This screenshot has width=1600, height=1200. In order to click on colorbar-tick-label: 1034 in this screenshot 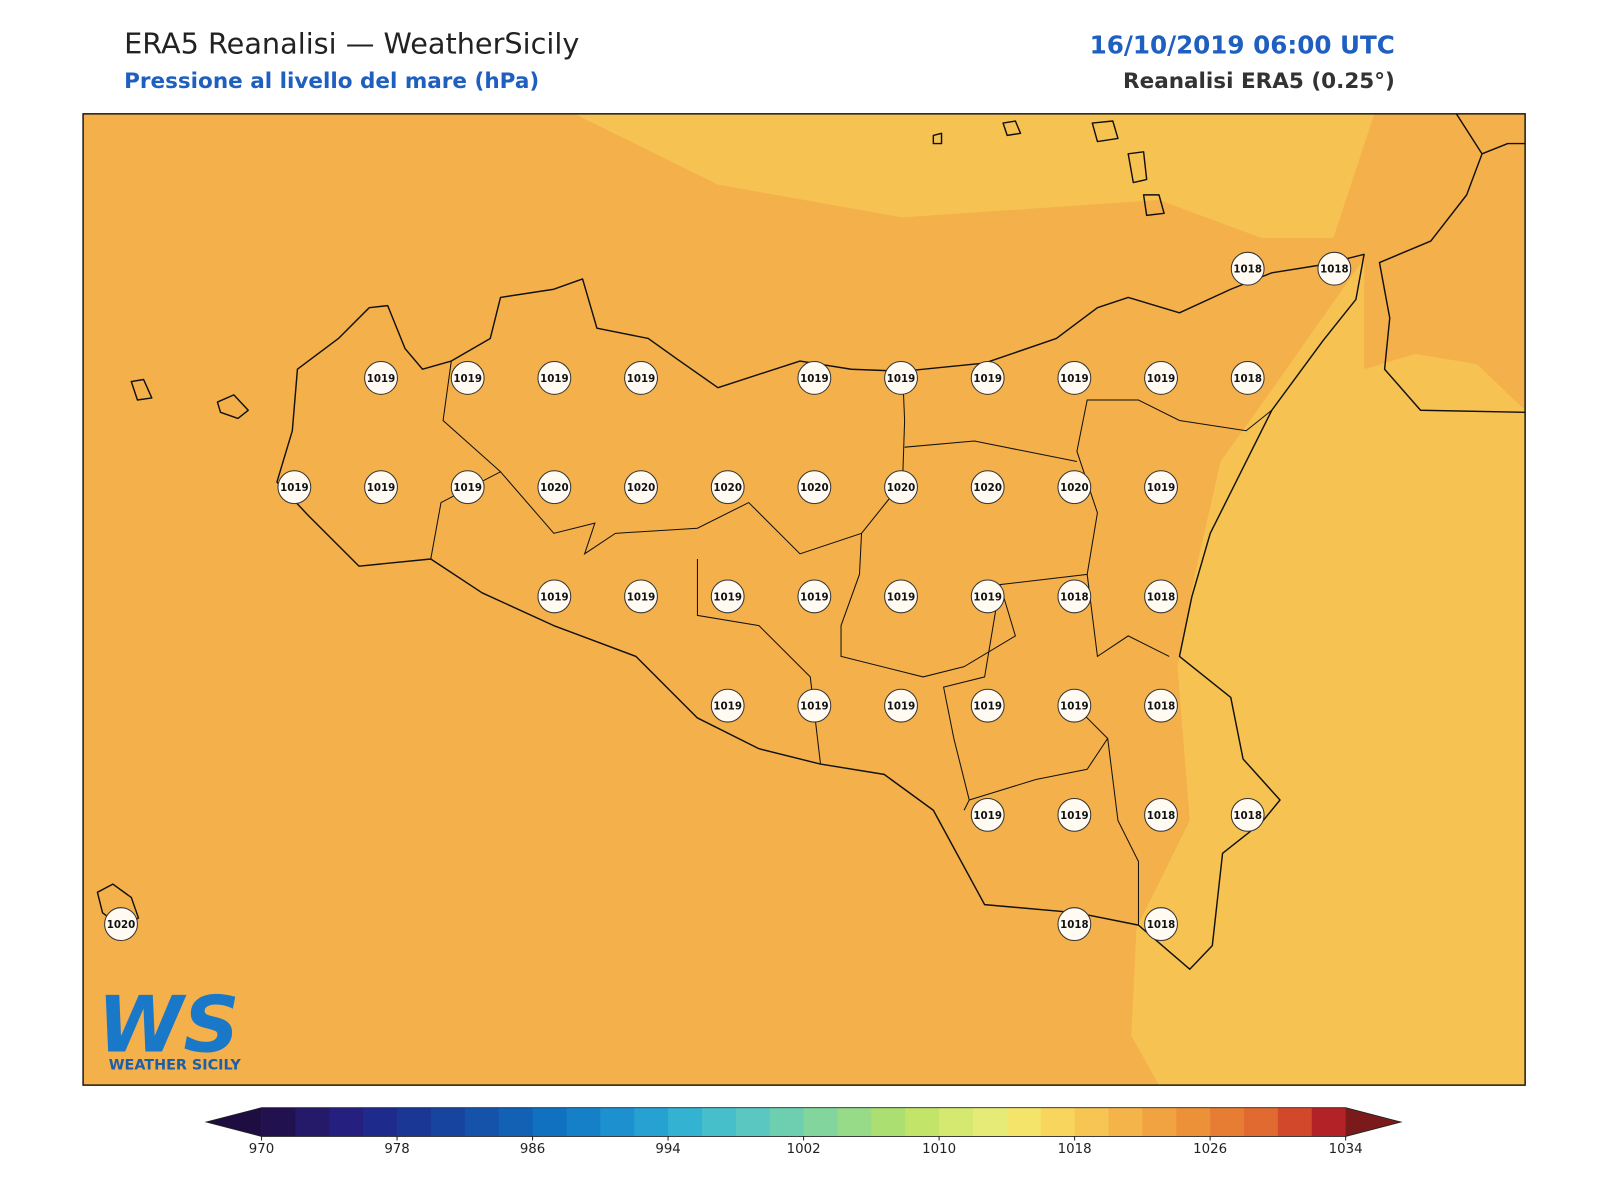, I will do `click(1346, 1149)`.